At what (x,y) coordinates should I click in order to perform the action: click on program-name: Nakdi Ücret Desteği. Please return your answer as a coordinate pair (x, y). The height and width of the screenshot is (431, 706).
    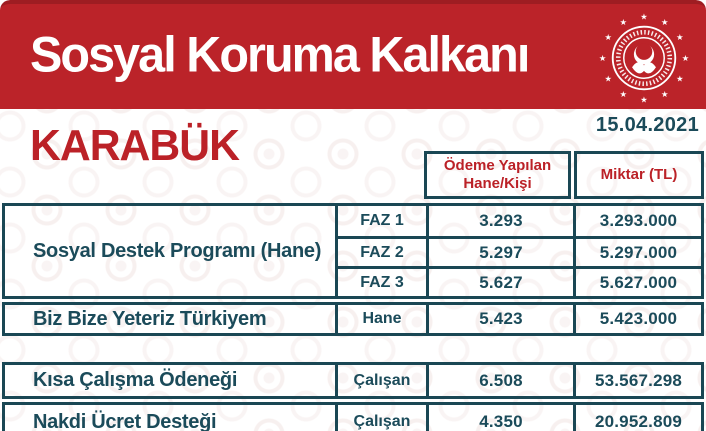
    Looking at the image, I should click on (171, 418).